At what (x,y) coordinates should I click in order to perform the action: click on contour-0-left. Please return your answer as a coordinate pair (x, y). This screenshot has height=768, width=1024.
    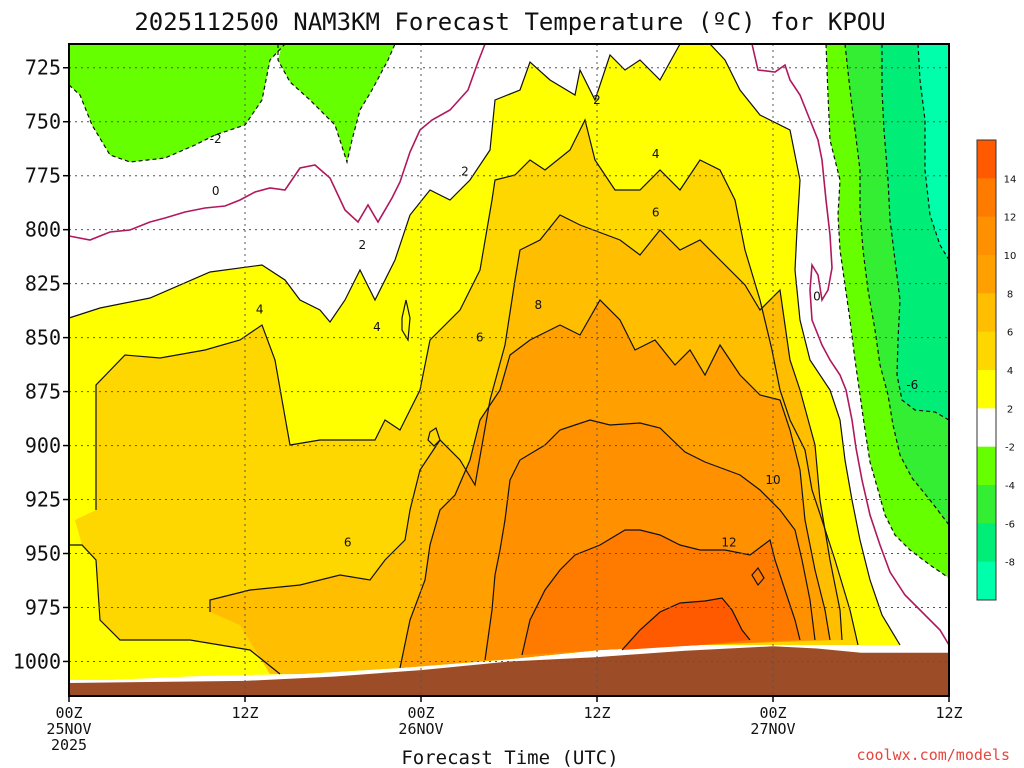
    Looking at the image, I should click on (277, 142).